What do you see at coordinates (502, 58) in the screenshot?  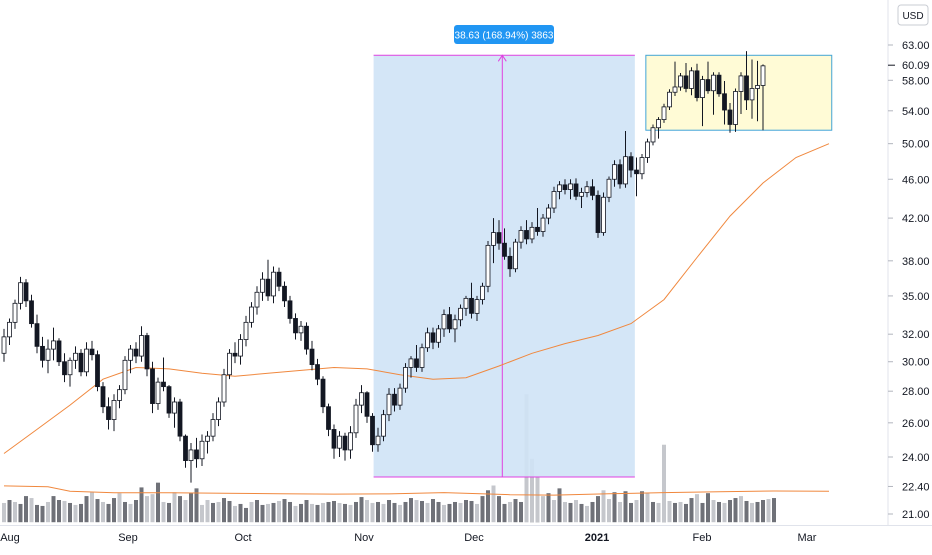 I see `measure-arrow-head` at bounding box center [502, 58].